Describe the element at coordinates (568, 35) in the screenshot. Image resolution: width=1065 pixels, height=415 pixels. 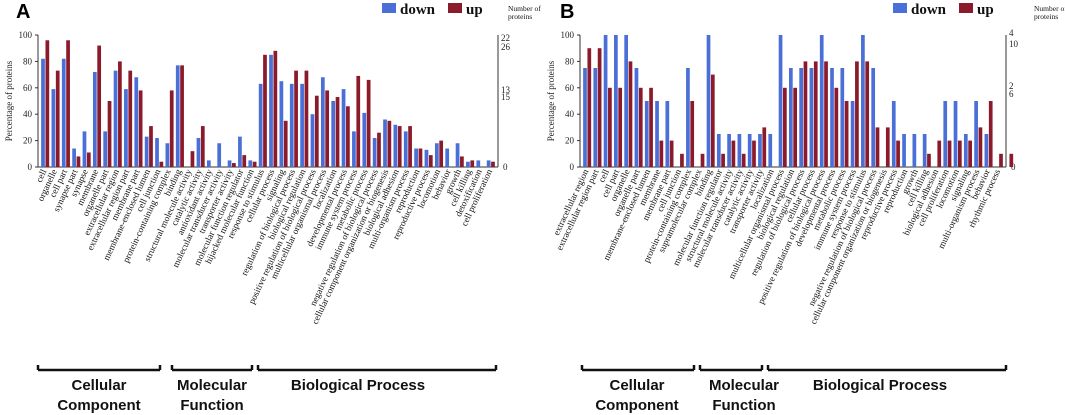
I see `y-tick-label: 100` at that location.